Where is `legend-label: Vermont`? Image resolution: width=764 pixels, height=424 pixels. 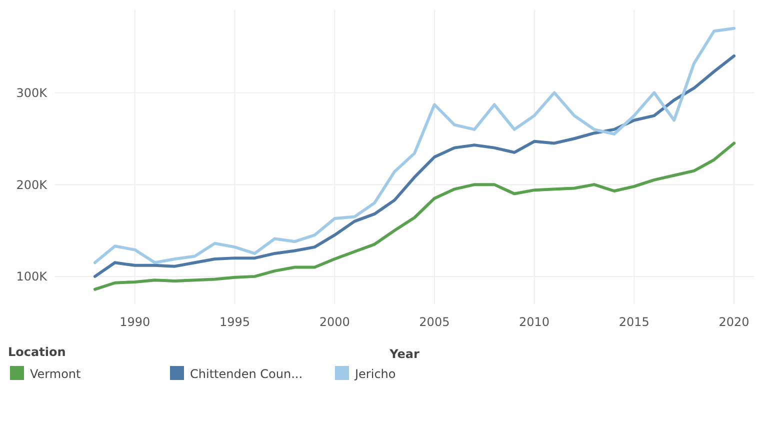 legend-label: Vermont is located at coordinates (56, 374).